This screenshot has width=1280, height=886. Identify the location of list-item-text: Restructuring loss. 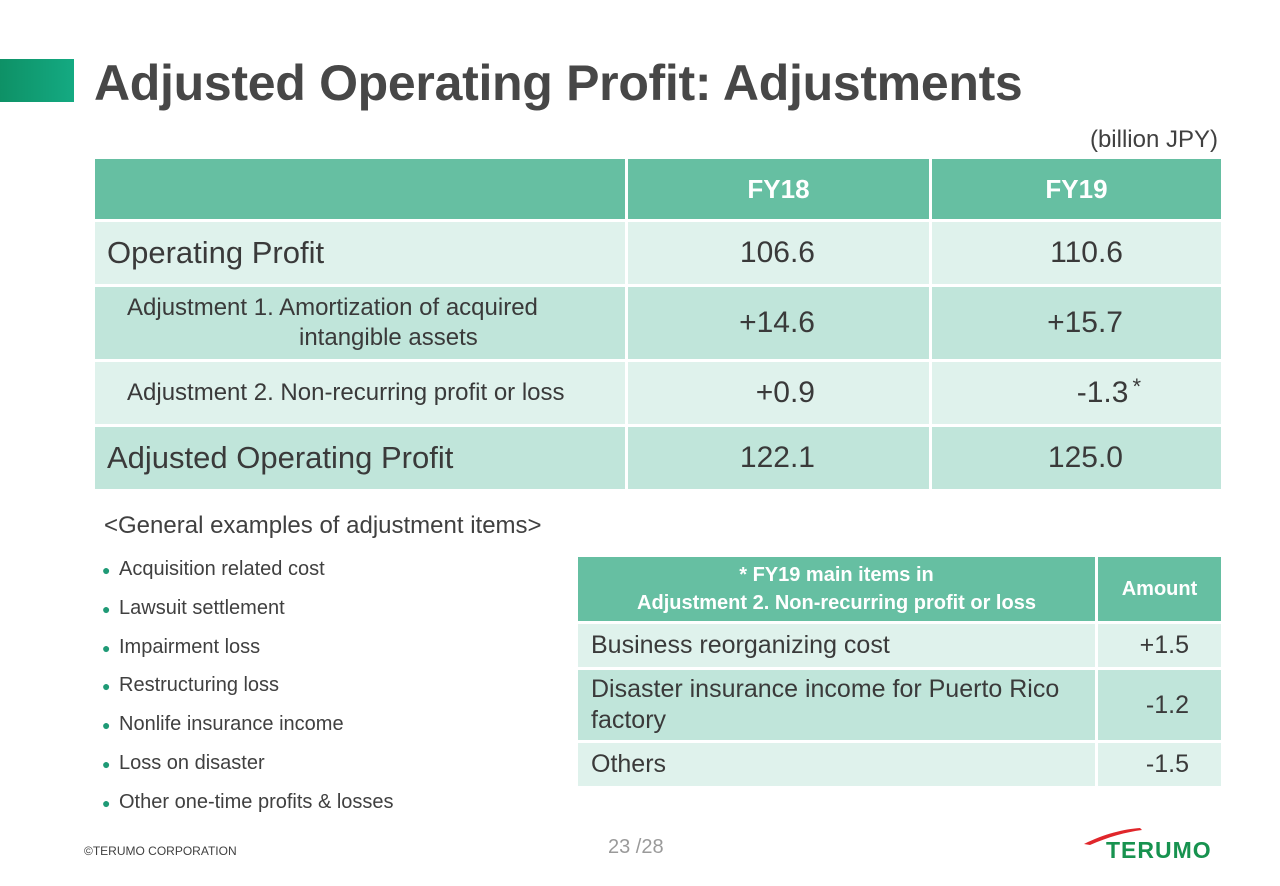
(199, 685).